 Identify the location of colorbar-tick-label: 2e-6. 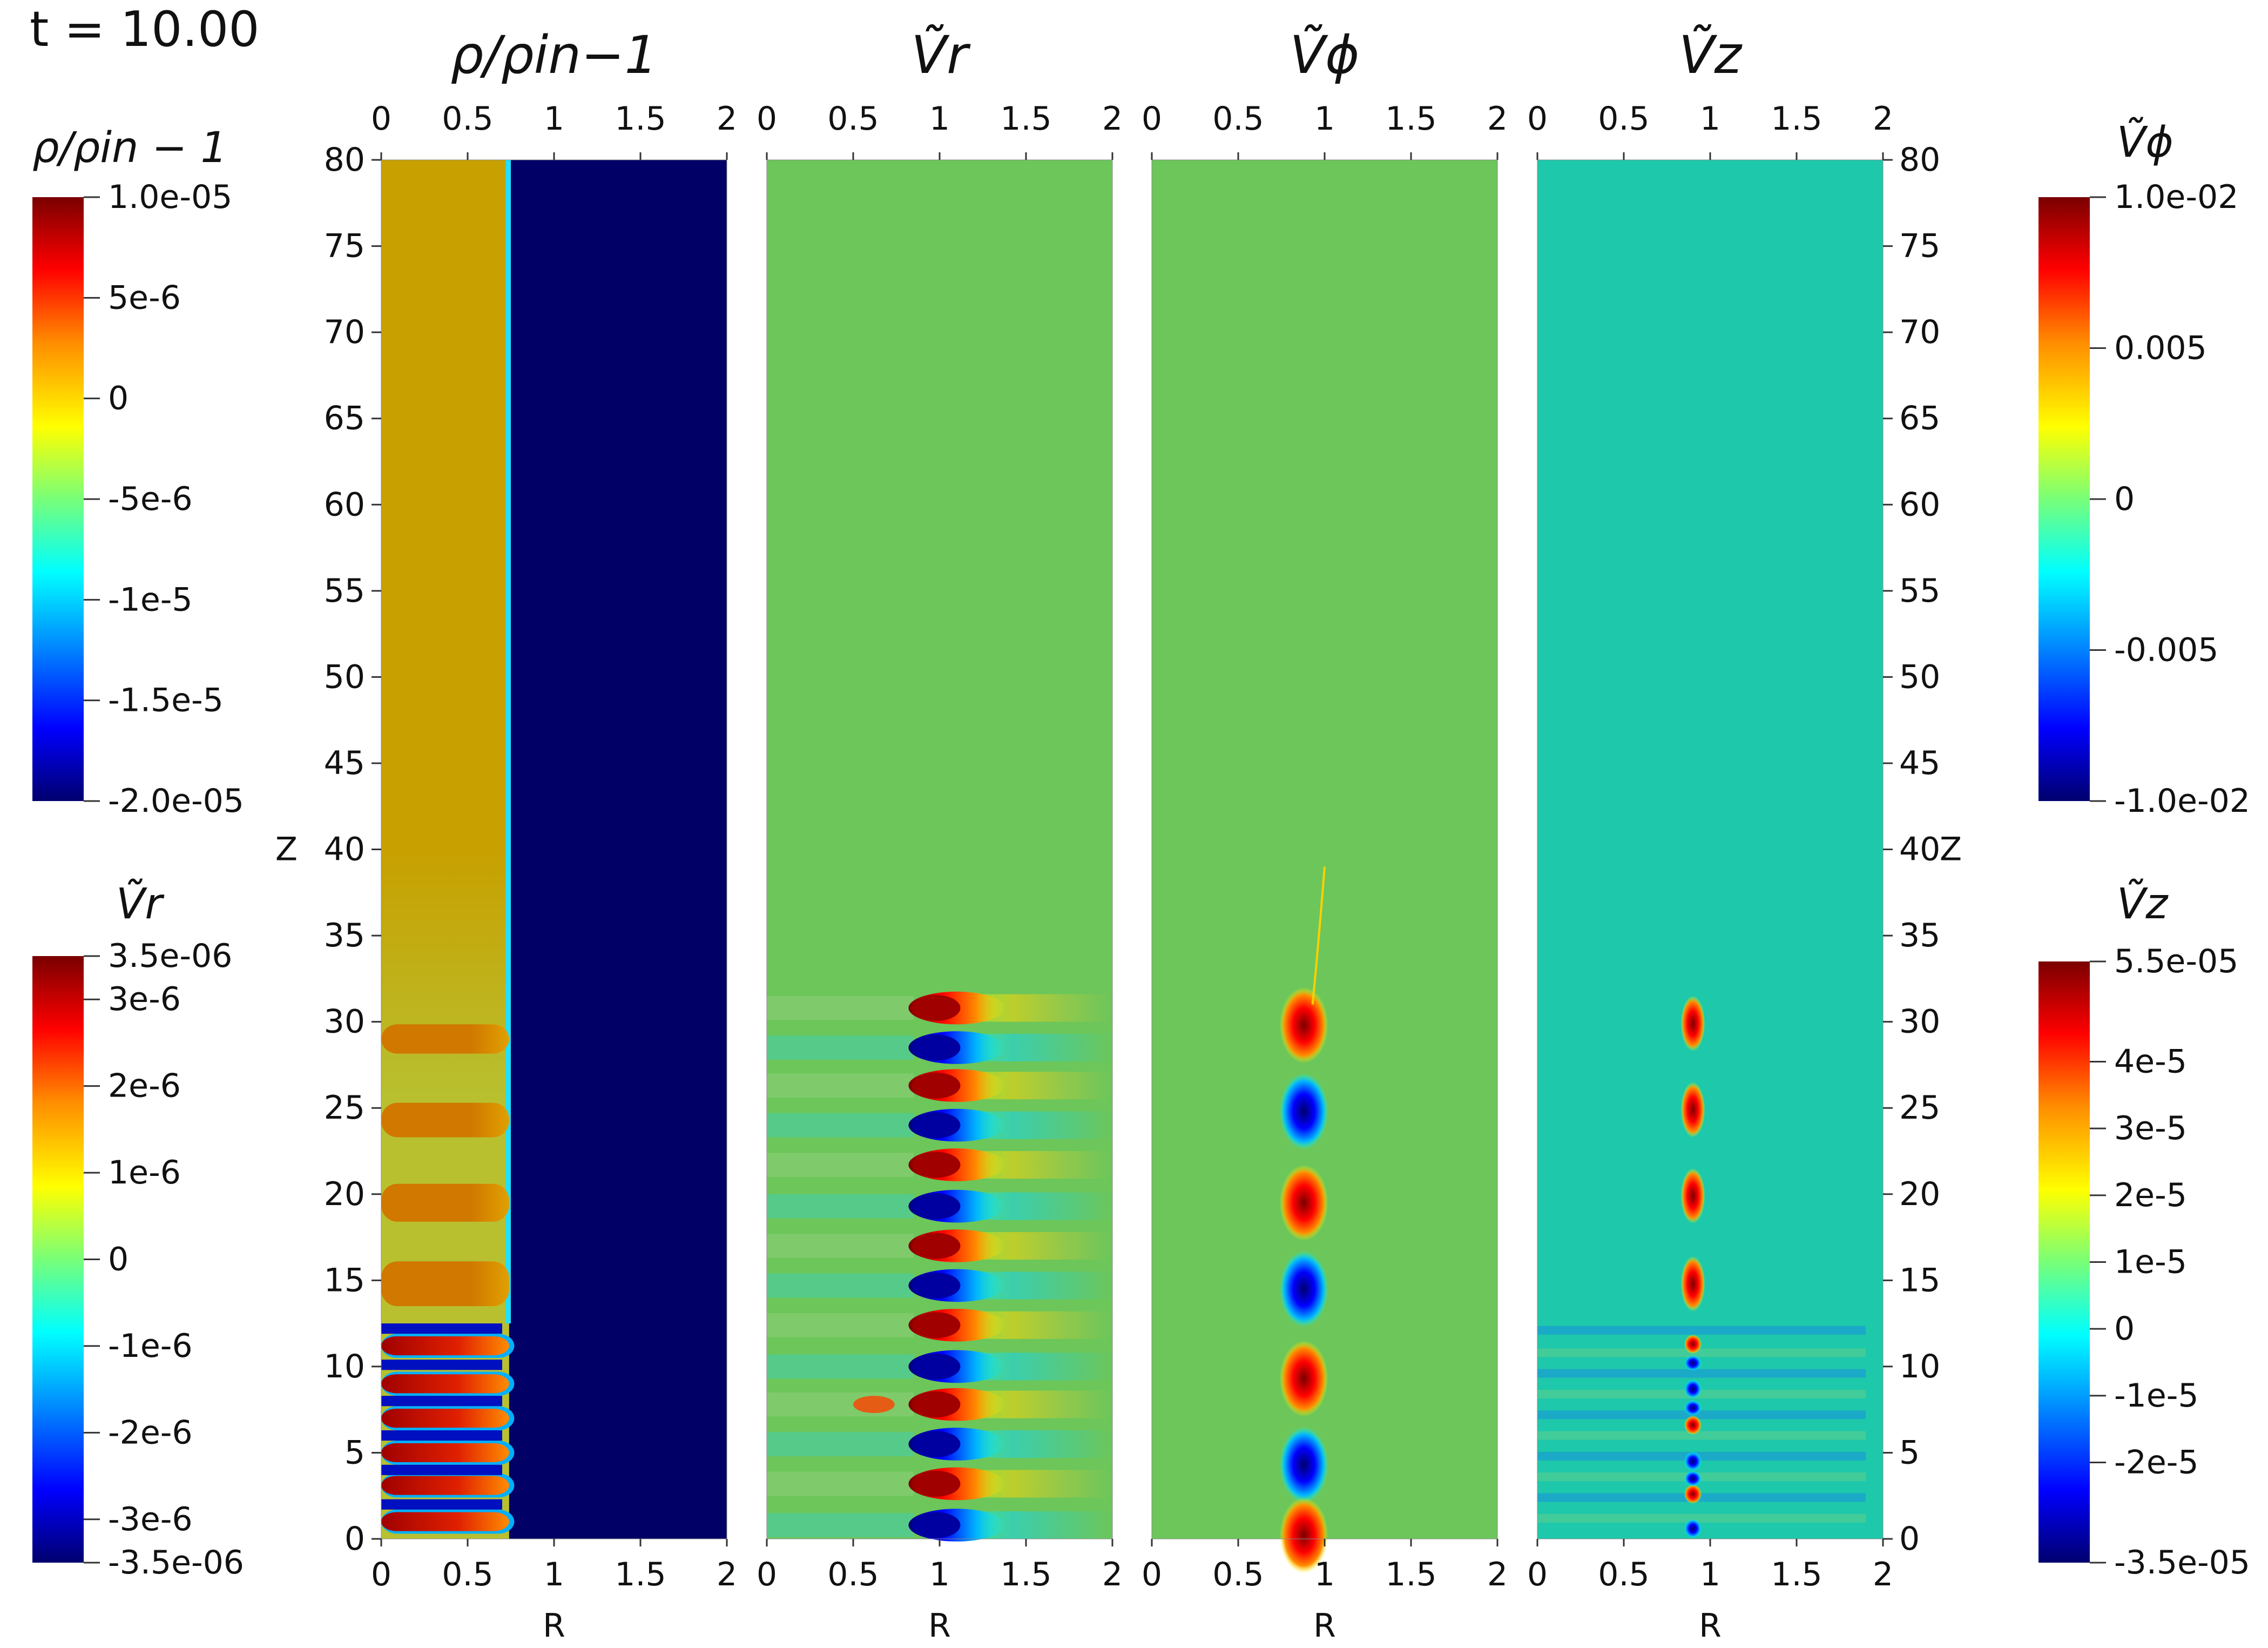
(145, 1086).